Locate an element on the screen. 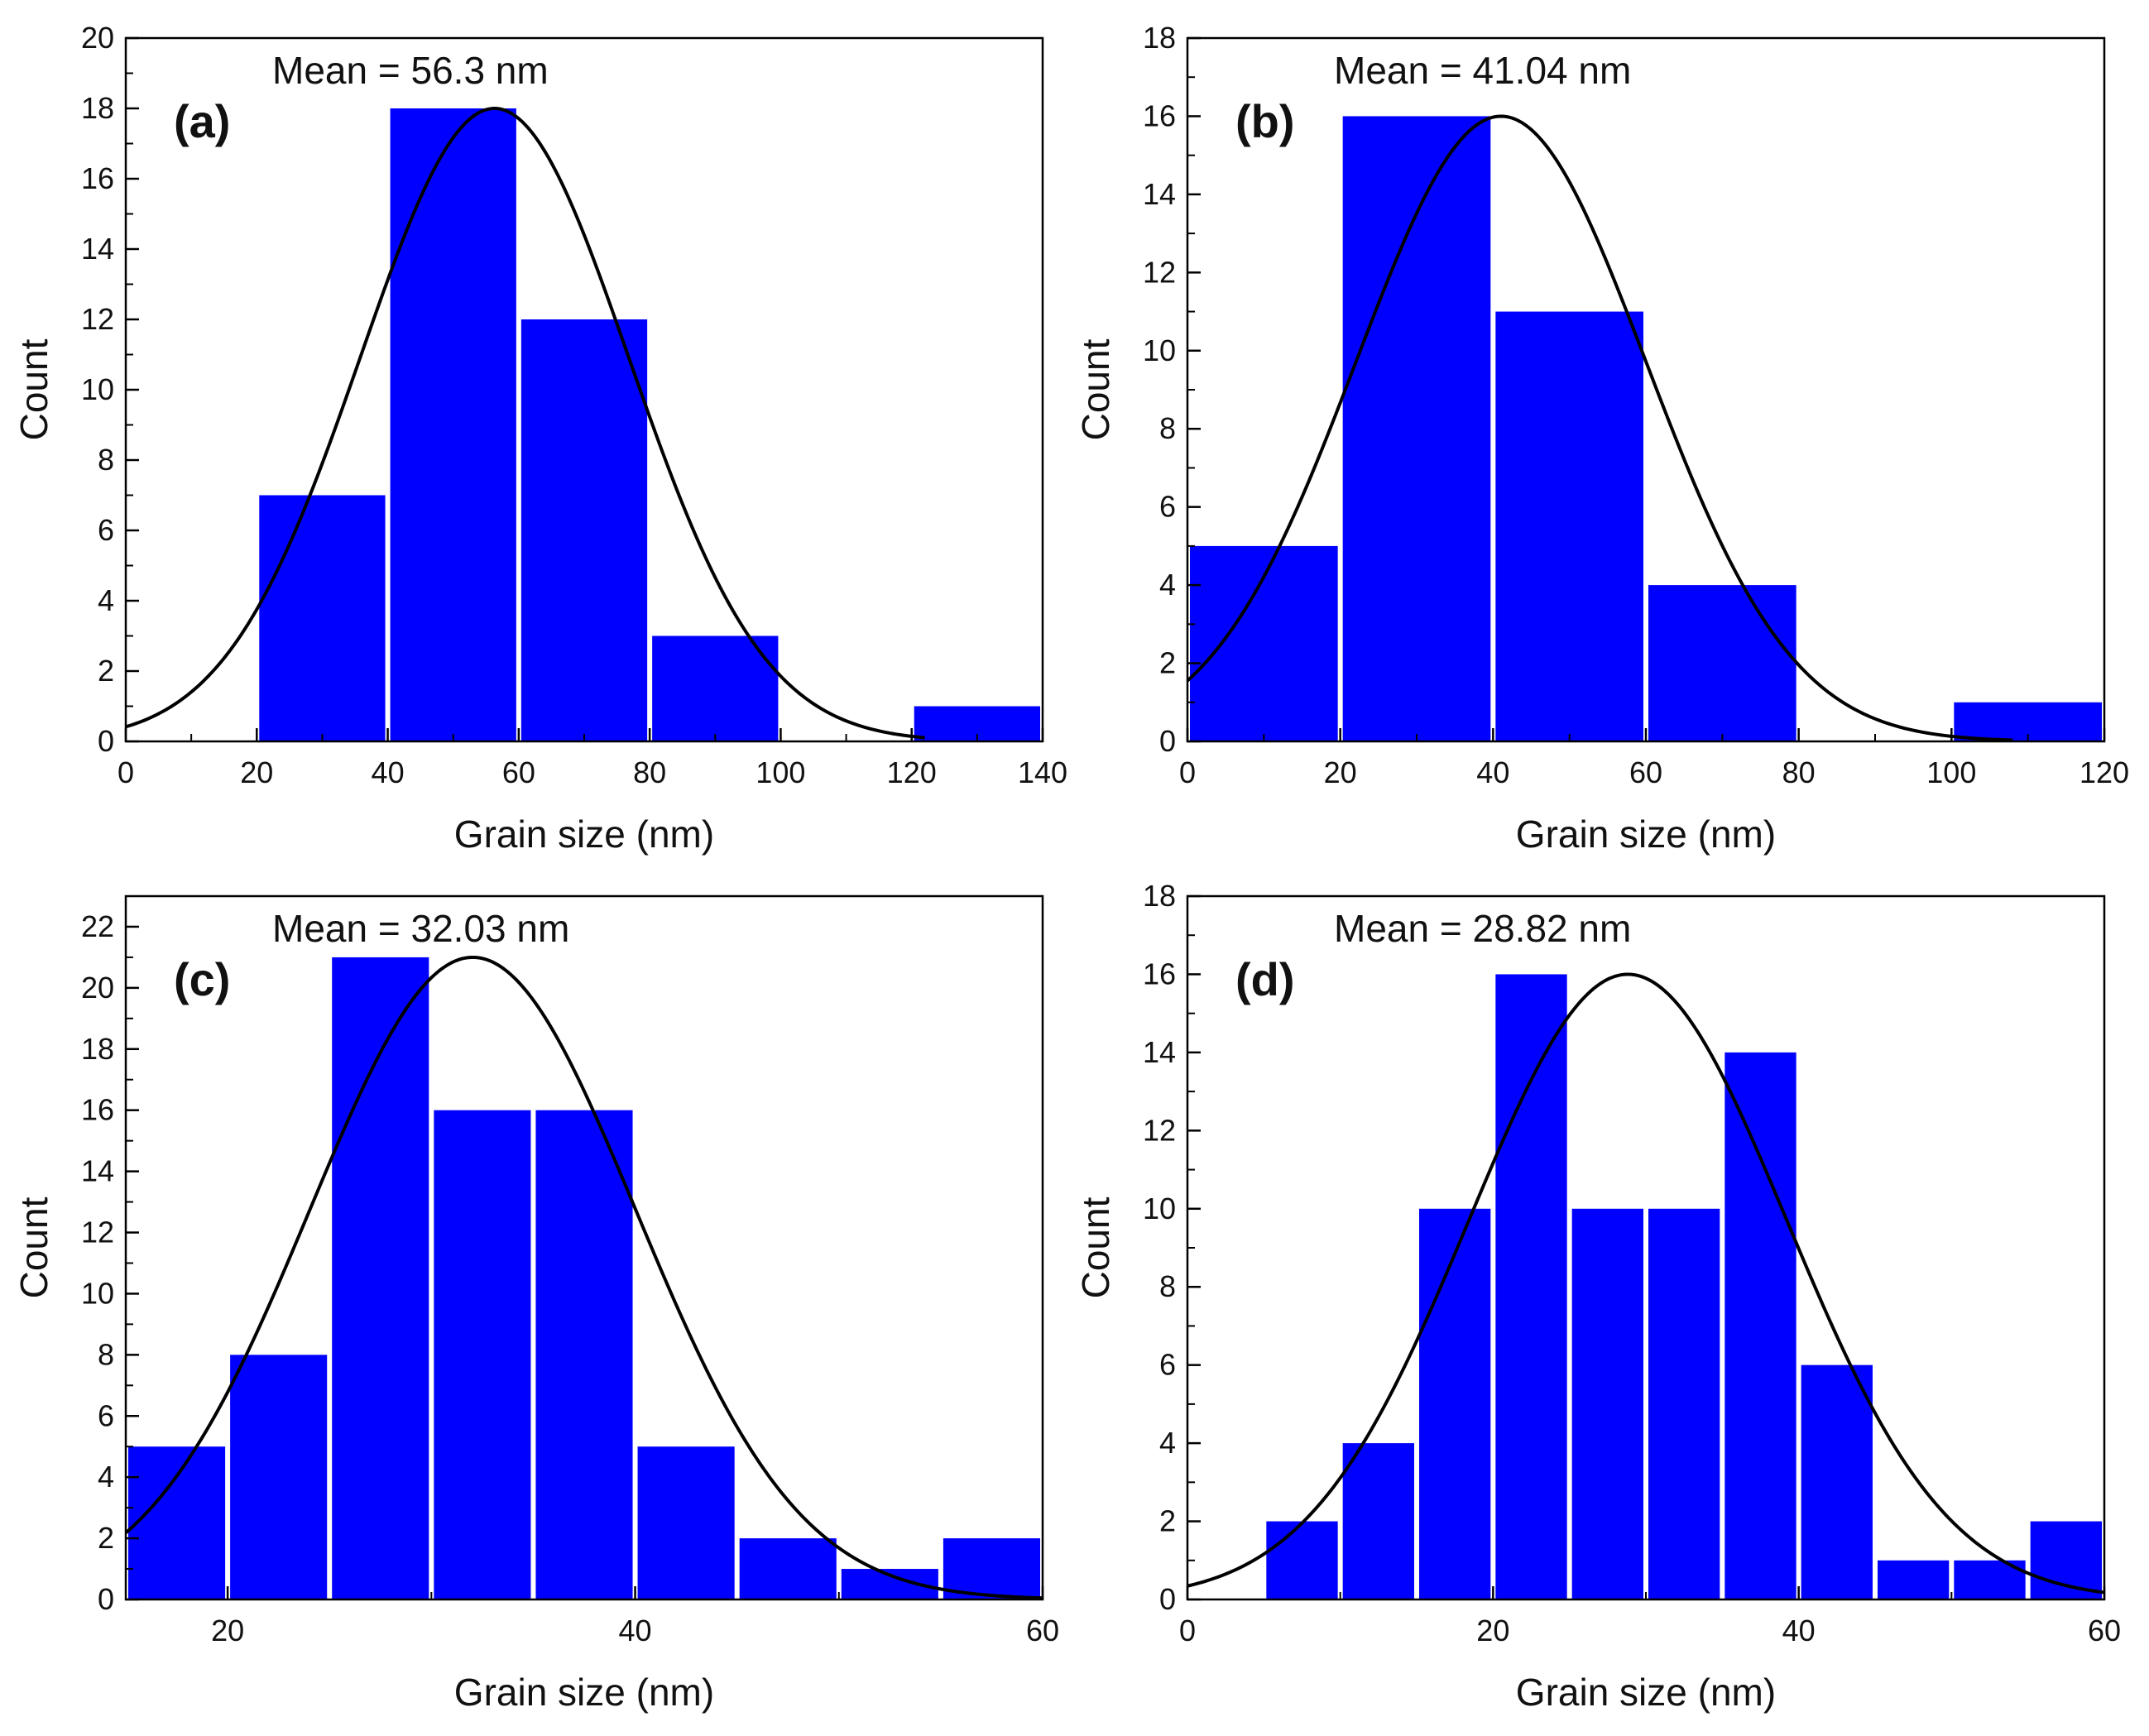 This screenshot has height=1736, width=2149. mean-annotation: Mean = 56.3 nm is located at coordinates (411, 70).